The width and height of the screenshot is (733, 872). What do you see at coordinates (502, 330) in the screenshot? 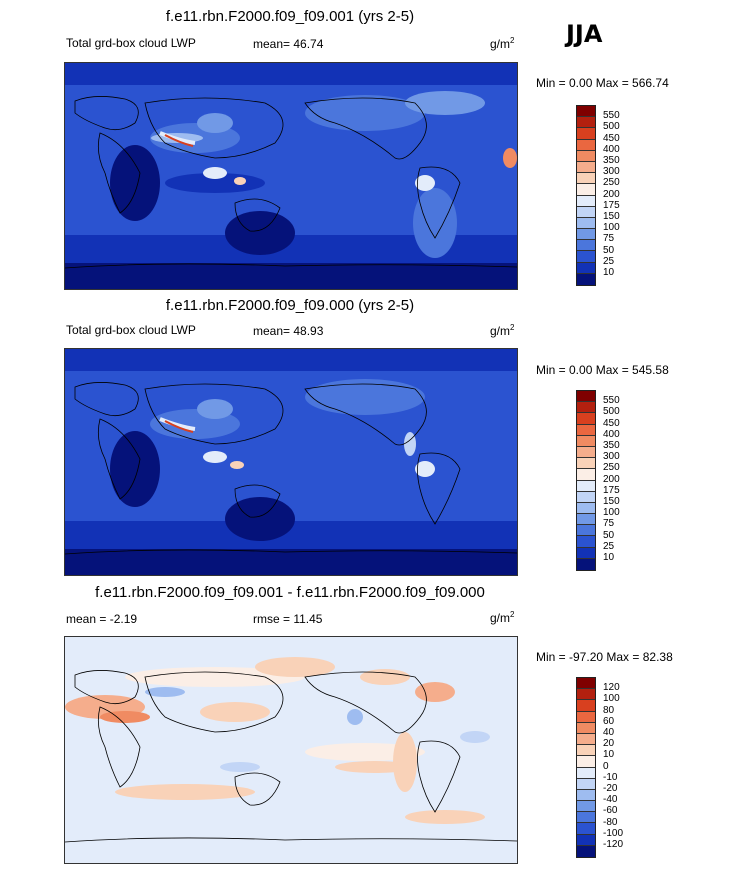
I see `panel2-unit-label: g/m2` at bounding box center [502, 330].